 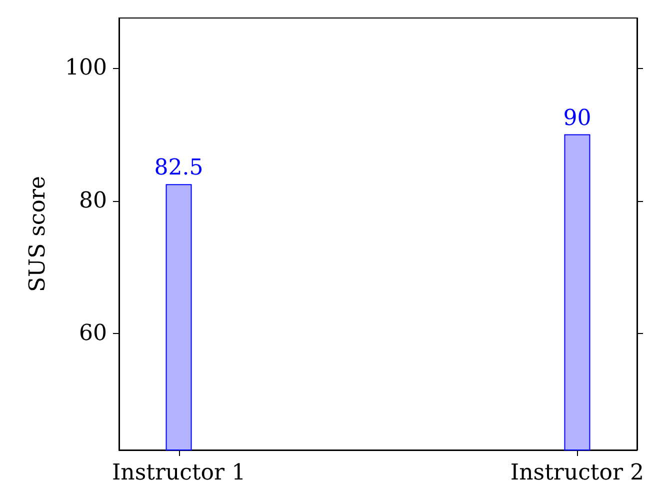 I want to click on data-label: 82.5, so click(x=179, y=168).